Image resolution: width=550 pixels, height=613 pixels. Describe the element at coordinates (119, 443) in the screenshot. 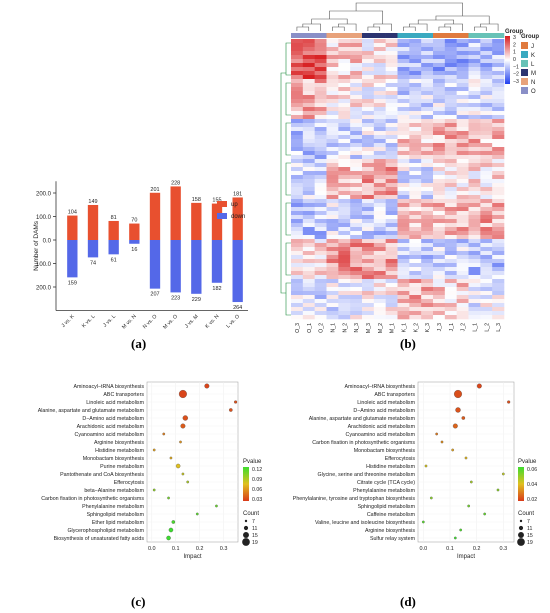

I see `pathway-label: Arginine biosynthesis` at that location.